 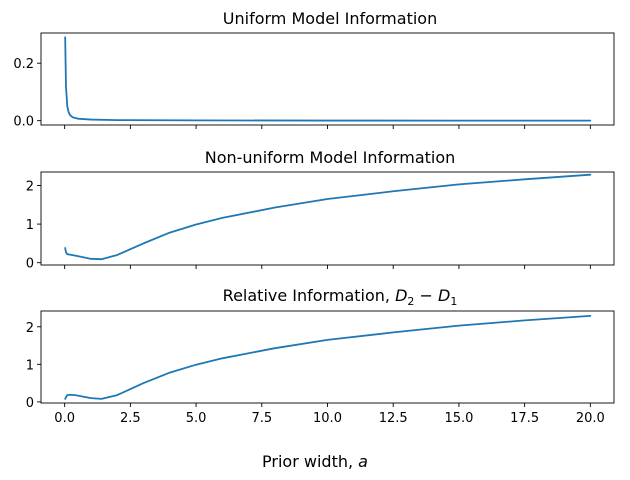 I want to click on x-tick-label: 0.0, so click(x=64, y=418).